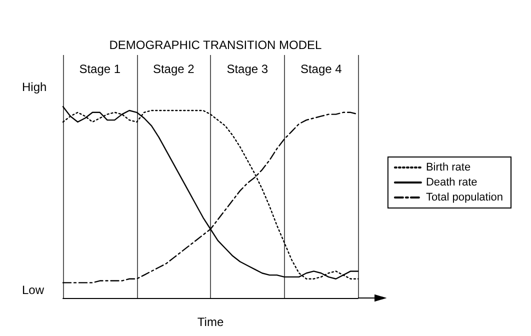 The image size is (531, 336). What do you see at coordinates (173, 69) in the screenshot?
I see `text: Stage 2` at bounding box center [173, 69].